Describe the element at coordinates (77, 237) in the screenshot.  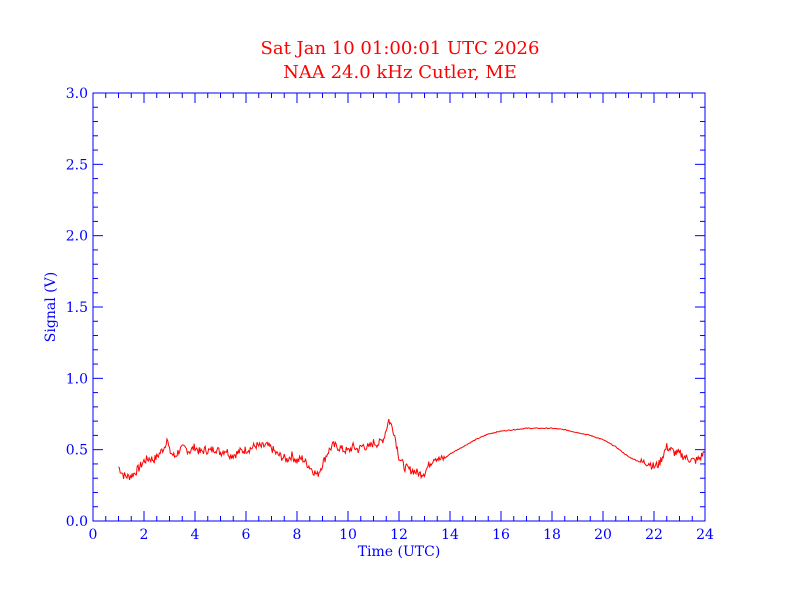
I see `y-tick-label: 2.0` at that location.